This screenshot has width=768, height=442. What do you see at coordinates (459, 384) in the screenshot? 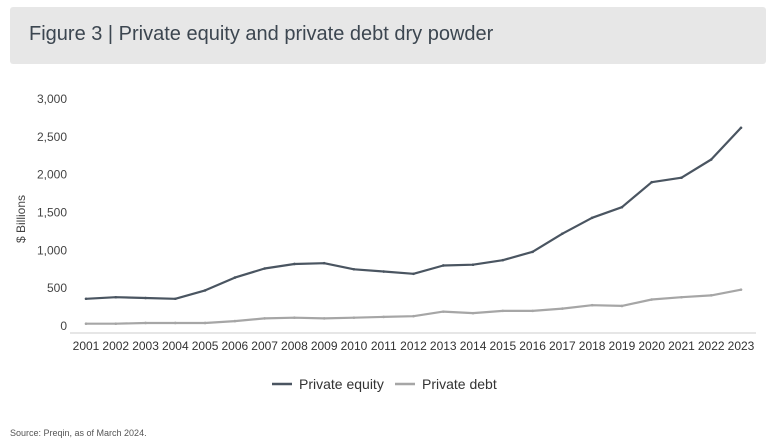
I see `legend-label-private-debt: Private debt` at bounding box center [459, 384].